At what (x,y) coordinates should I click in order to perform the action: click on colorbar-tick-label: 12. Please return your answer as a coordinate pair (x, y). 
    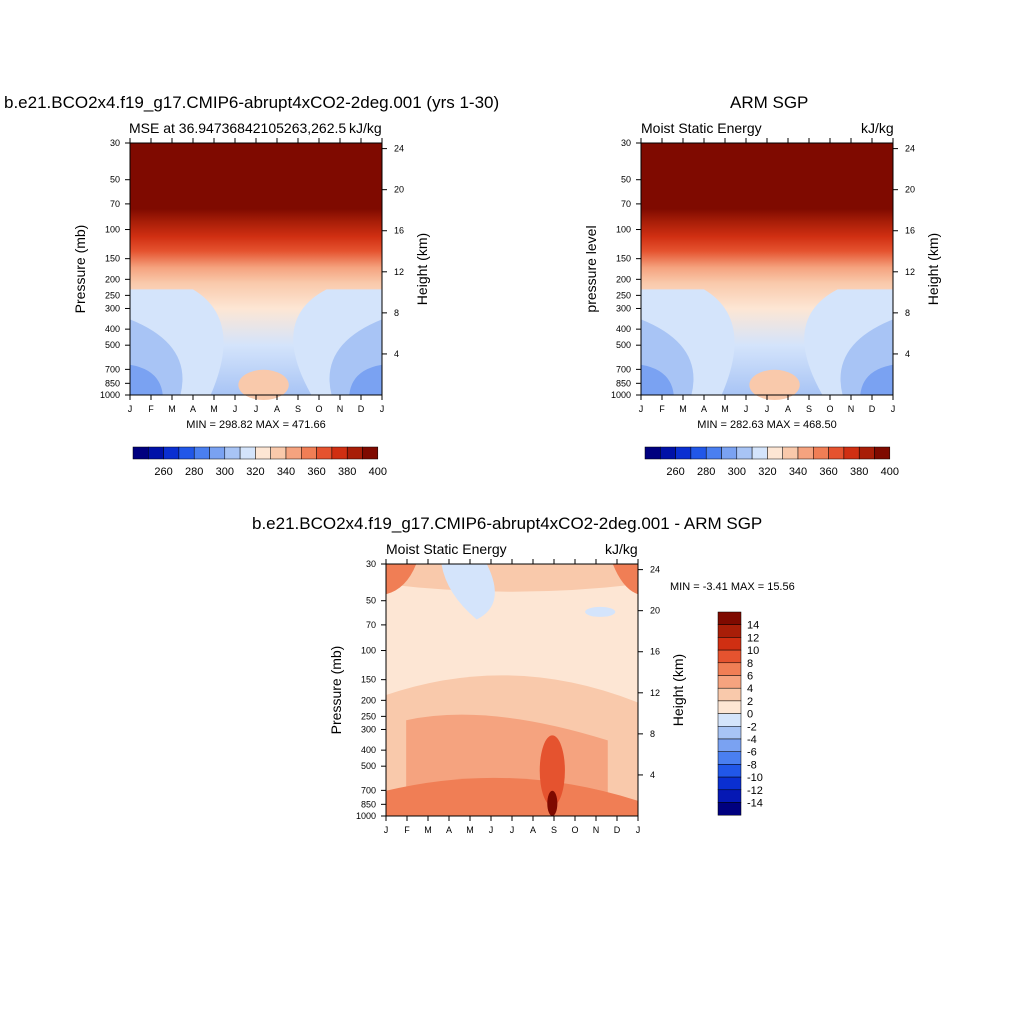
    Looking at the image, I should click on (753, 638).